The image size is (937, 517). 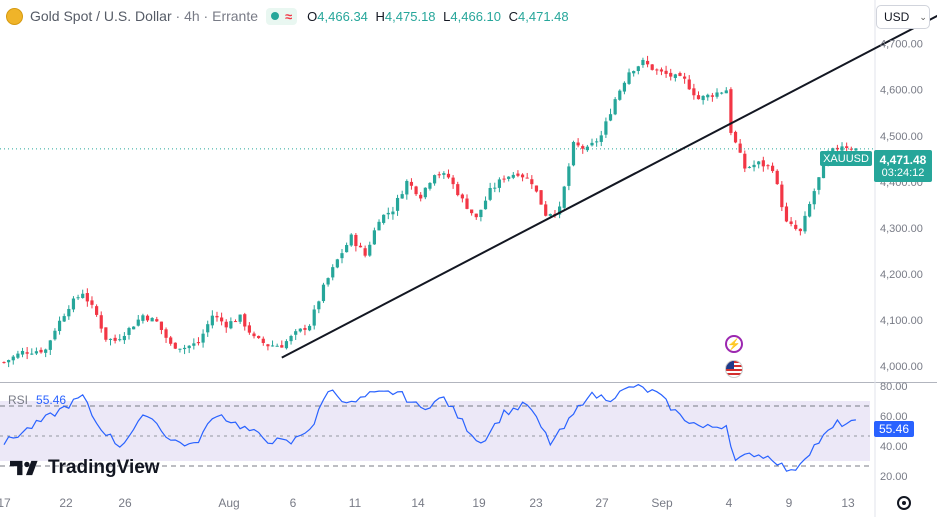 I want to click on currency-label: USD, so click(x=897, y=17).